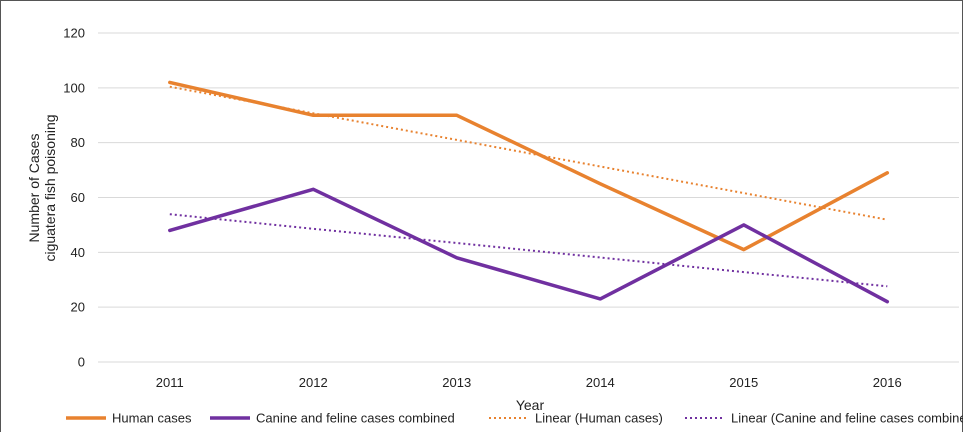 The height and width of the screenshot is (433, 963). Describe the element at coordinates (170, 382) in the screenshot. I see `x-tick-label: 2011` at that location.